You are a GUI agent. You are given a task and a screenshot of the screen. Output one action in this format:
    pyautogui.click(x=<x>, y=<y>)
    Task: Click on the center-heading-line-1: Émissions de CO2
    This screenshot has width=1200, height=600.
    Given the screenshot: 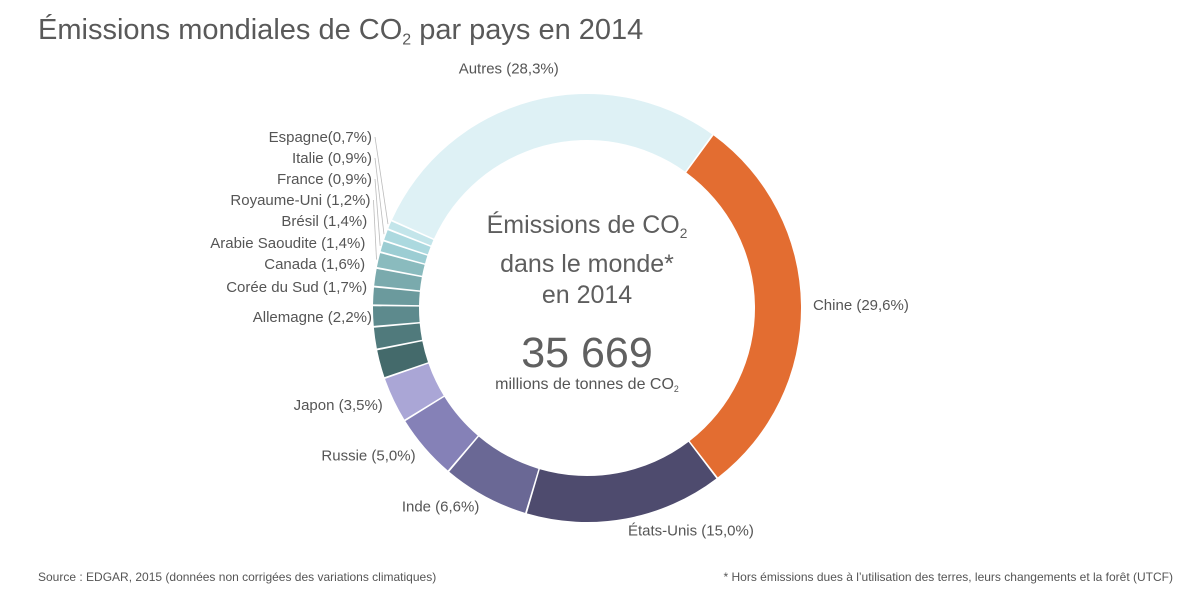 What is the action you would take?
    pyautogui.click(x=587, y=226)
    